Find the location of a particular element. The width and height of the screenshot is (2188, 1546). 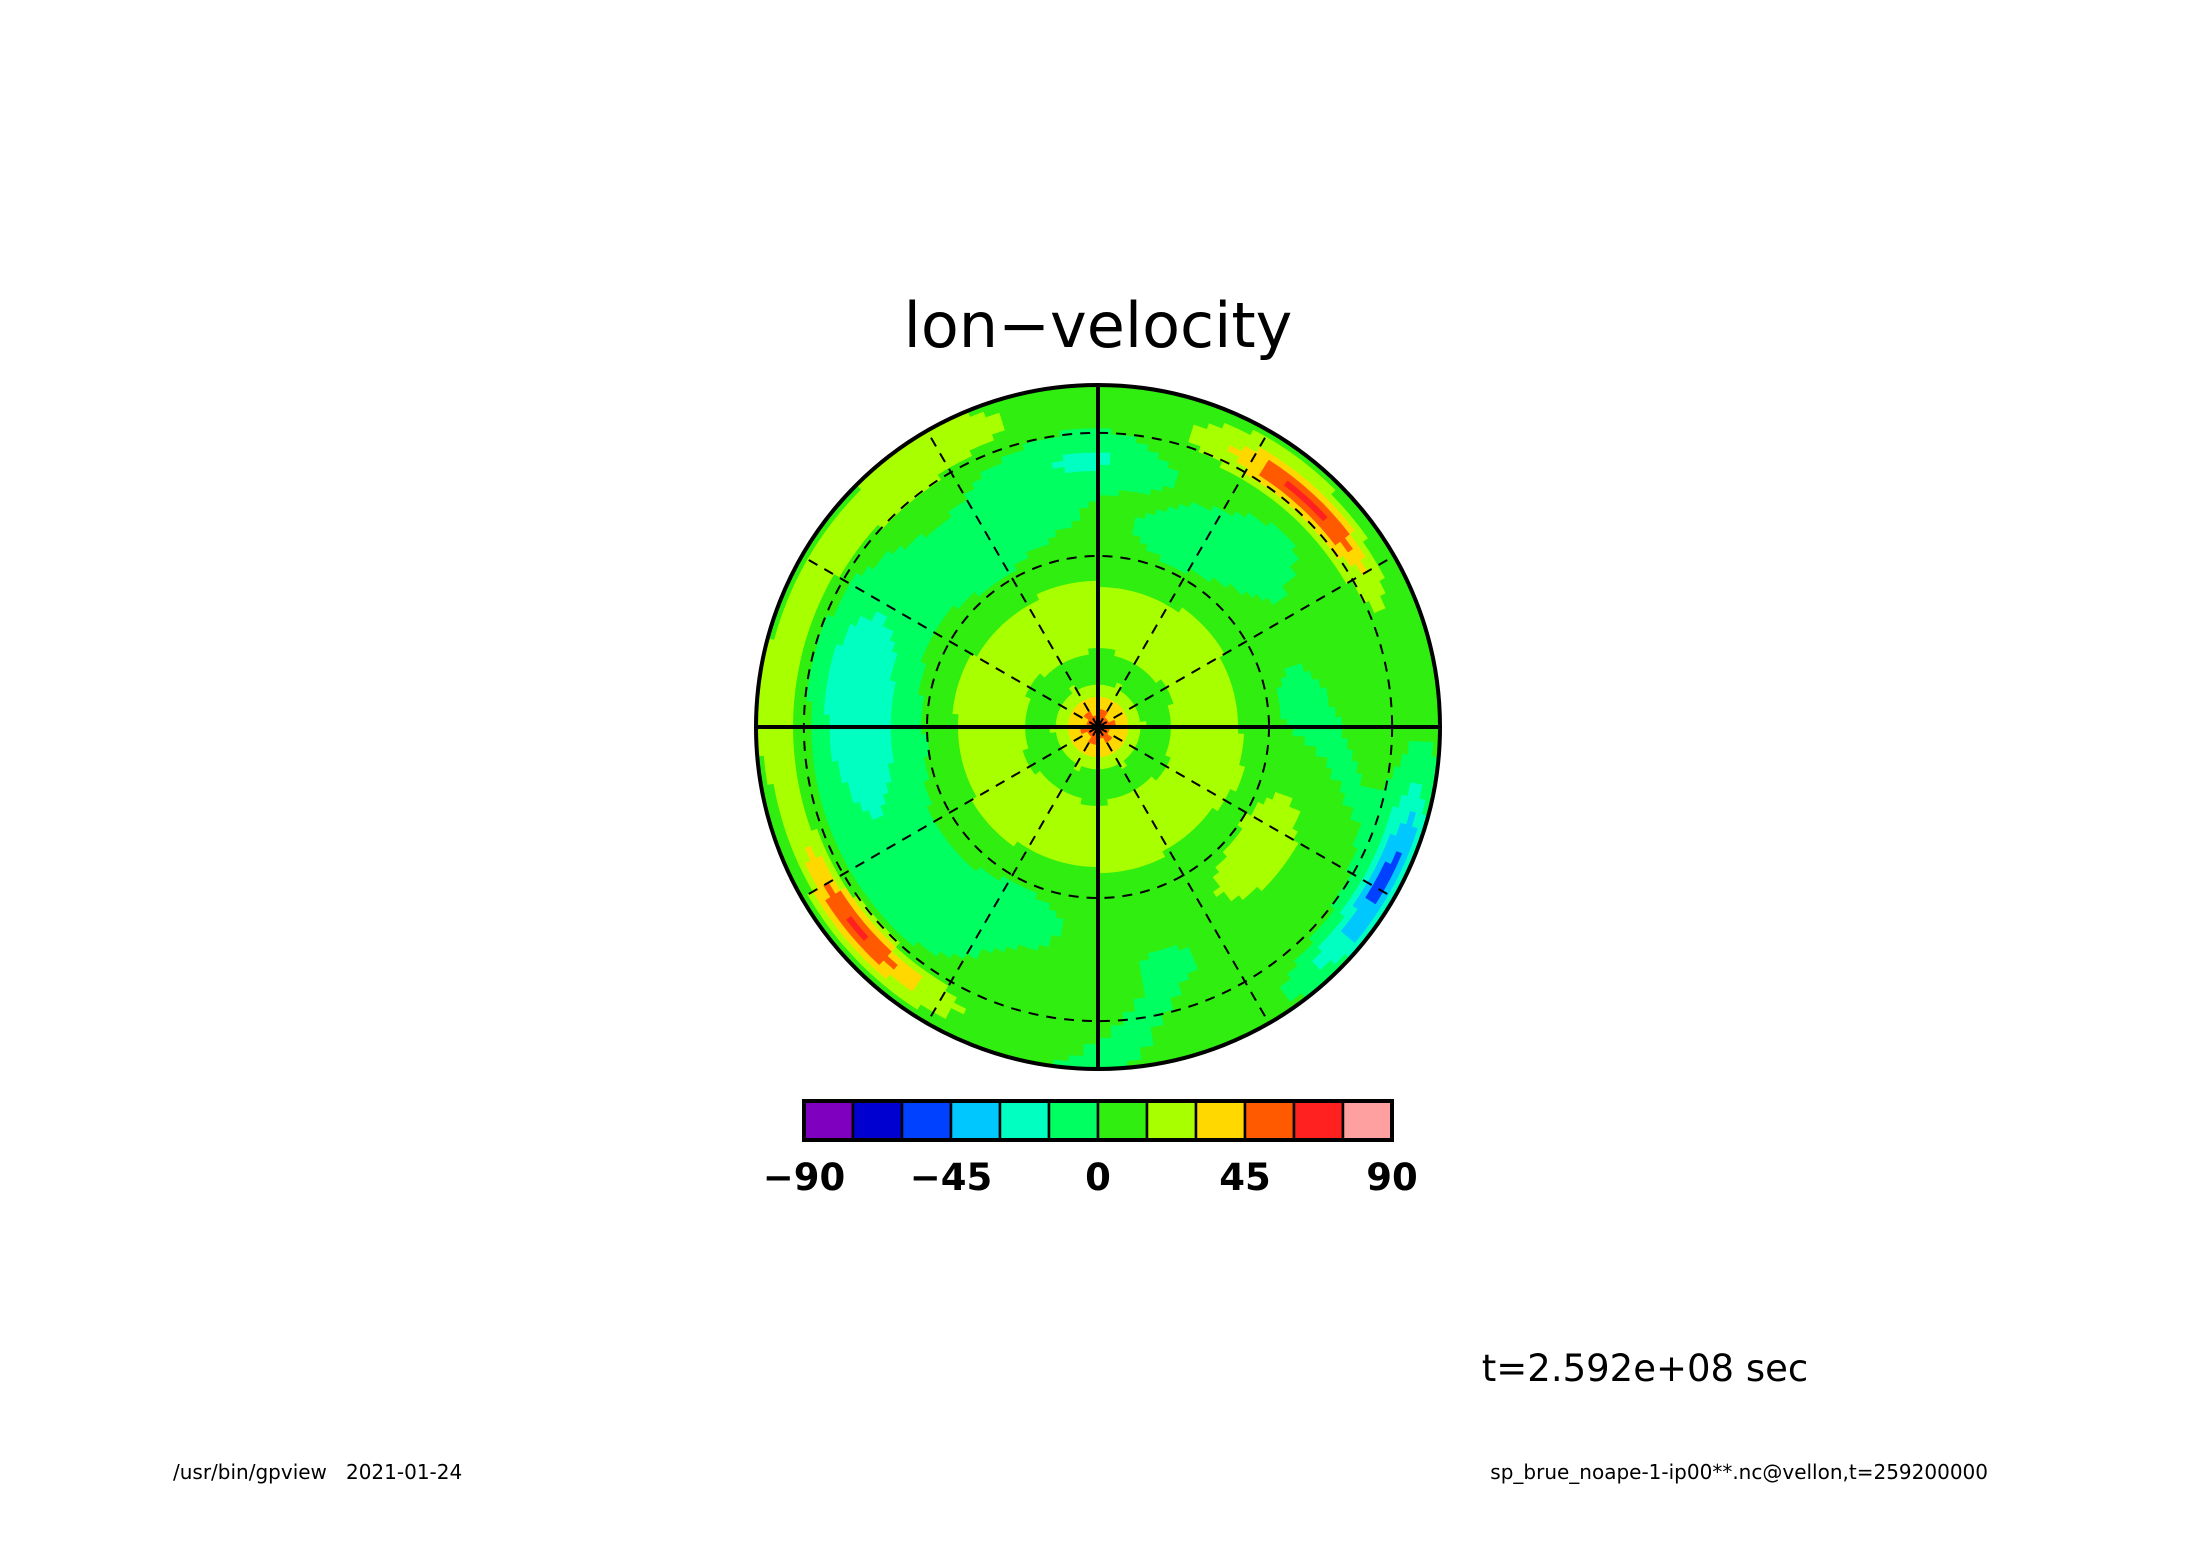

chart-title: lon−velocity is located at coordinates (1098, 325).